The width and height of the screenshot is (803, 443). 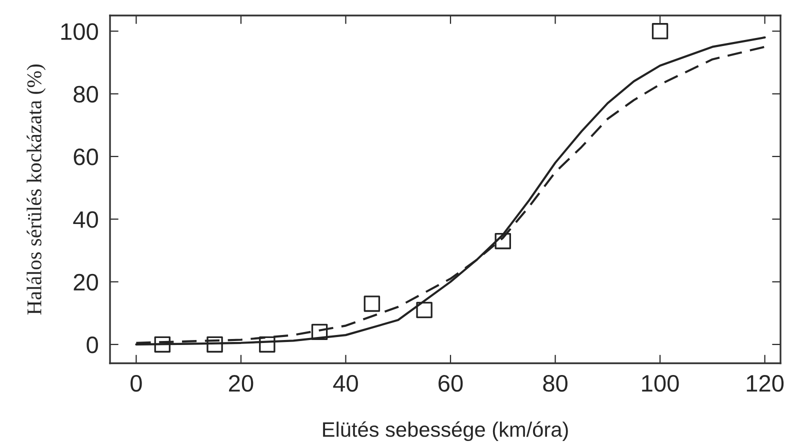 I want to click on y-tick-label: 100, so click(x=79, y=31).